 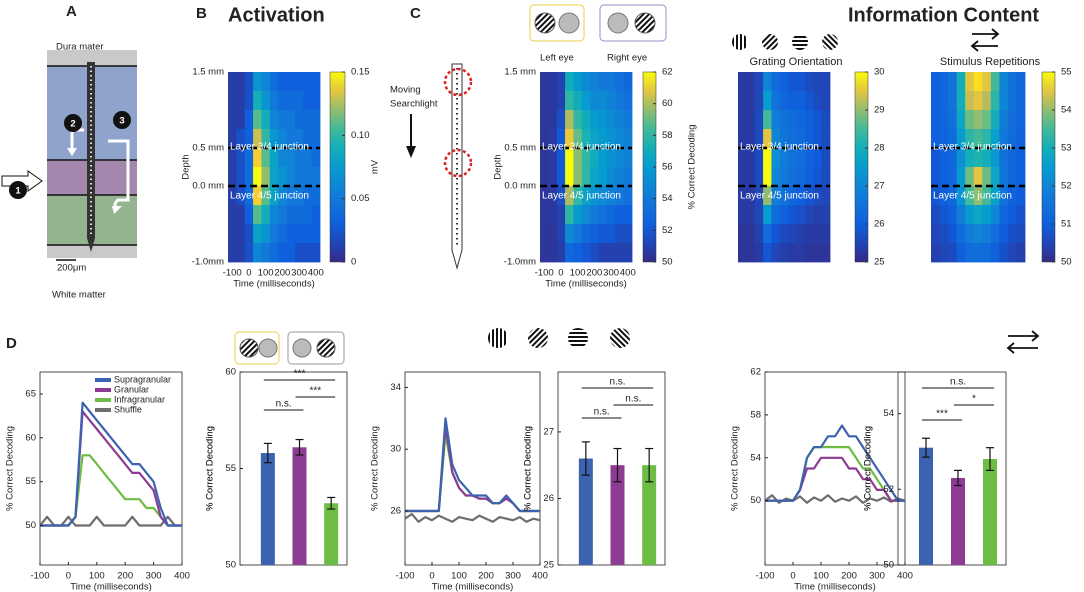 I want to click on y-tick-label: 26, so click(x=548, y=498).